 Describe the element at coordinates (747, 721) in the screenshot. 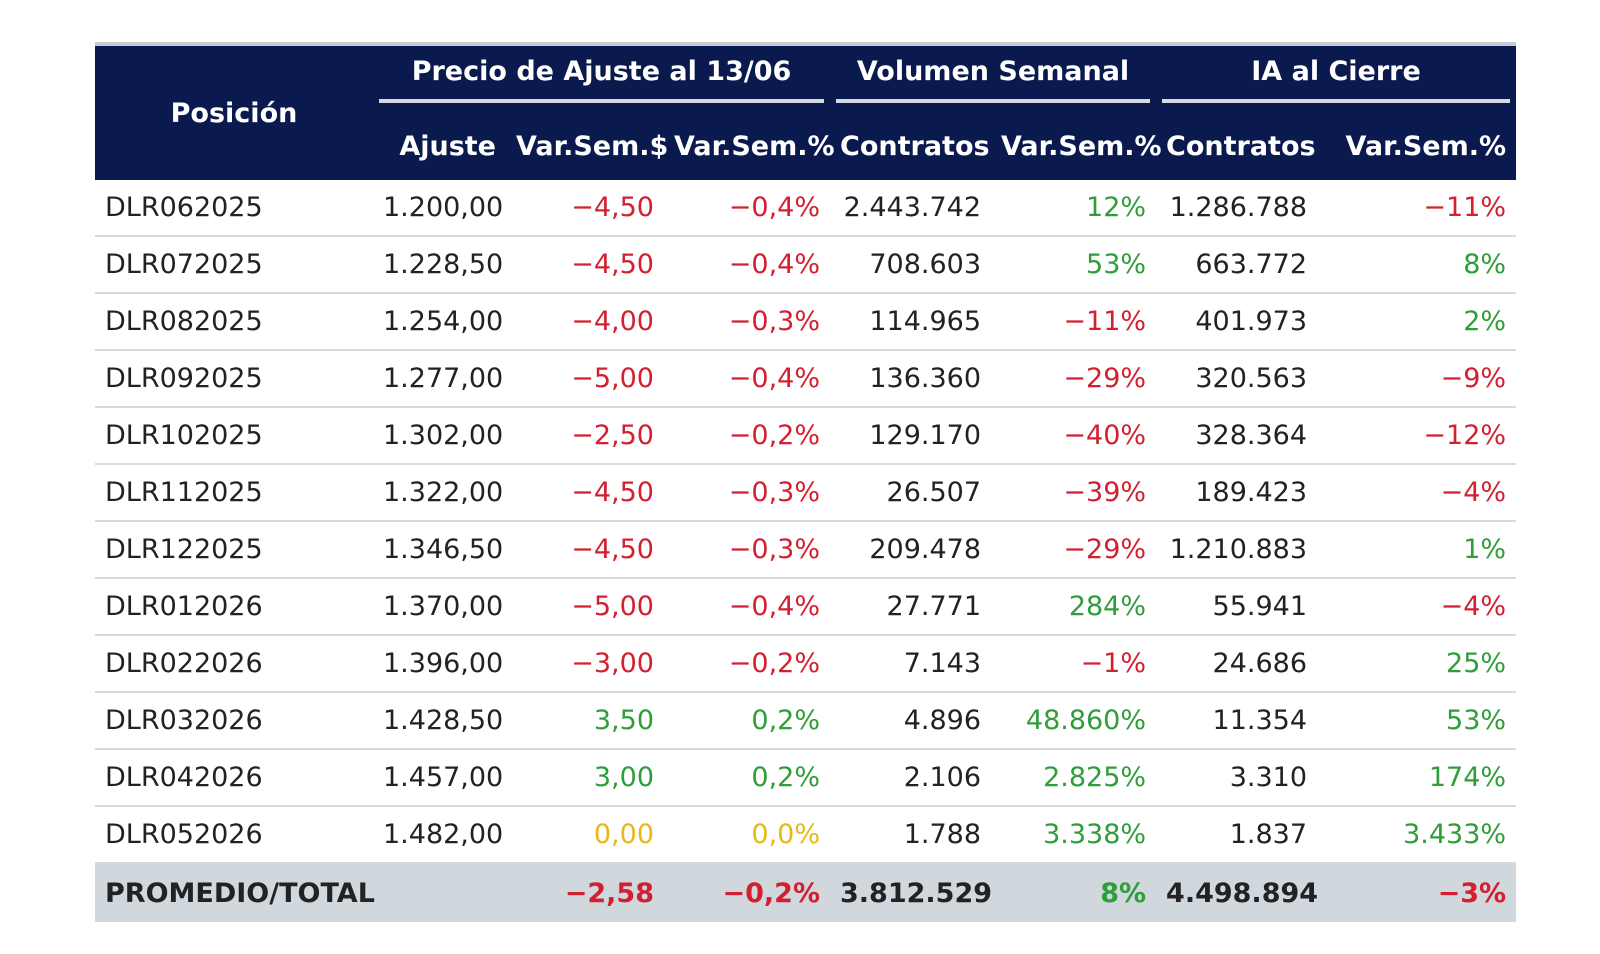

I see `var-pct-cell: 0,2%` at that location.